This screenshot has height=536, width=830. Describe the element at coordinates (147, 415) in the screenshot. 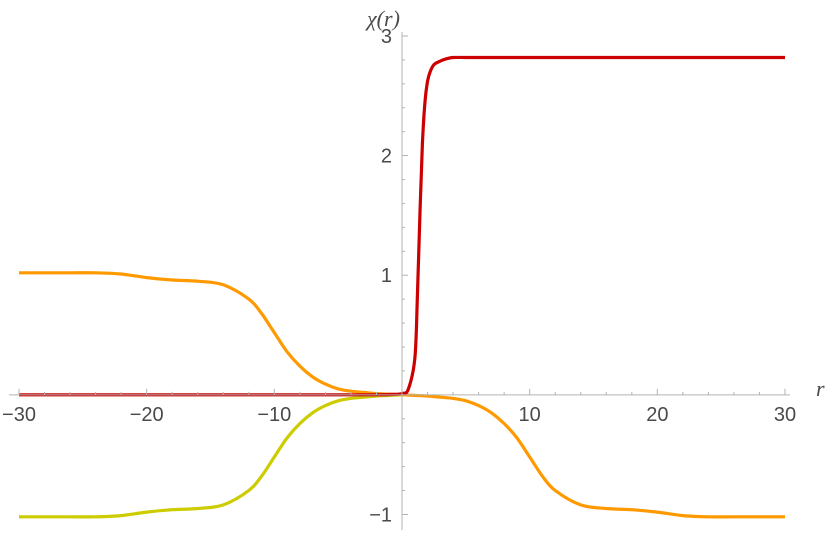

I see `x-tick-label: −20` at that location.